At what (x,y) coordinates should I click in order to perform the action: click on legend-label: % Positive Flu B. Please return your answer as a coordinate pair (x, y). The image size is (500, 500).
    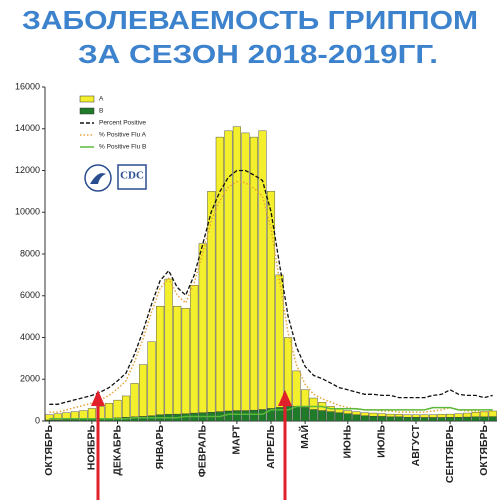
    Looking at the image, I should click on (122, 147).